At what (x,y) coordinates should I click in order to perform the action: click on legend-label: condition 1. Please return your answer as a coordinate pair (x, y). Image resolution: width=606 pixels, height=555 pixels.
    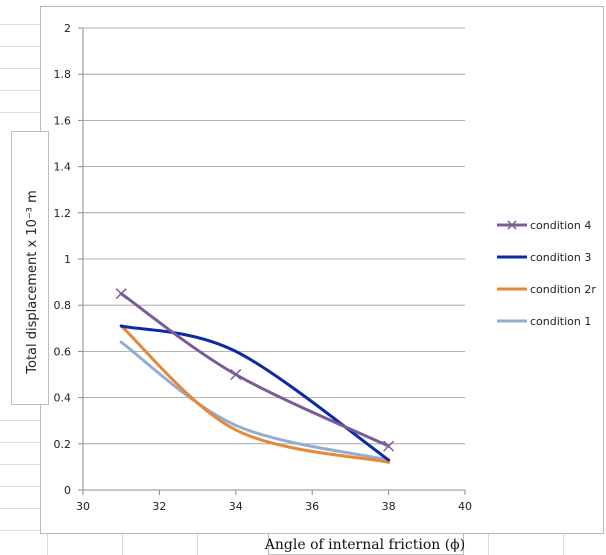
    Looking at the image, I should click on (560, 321).